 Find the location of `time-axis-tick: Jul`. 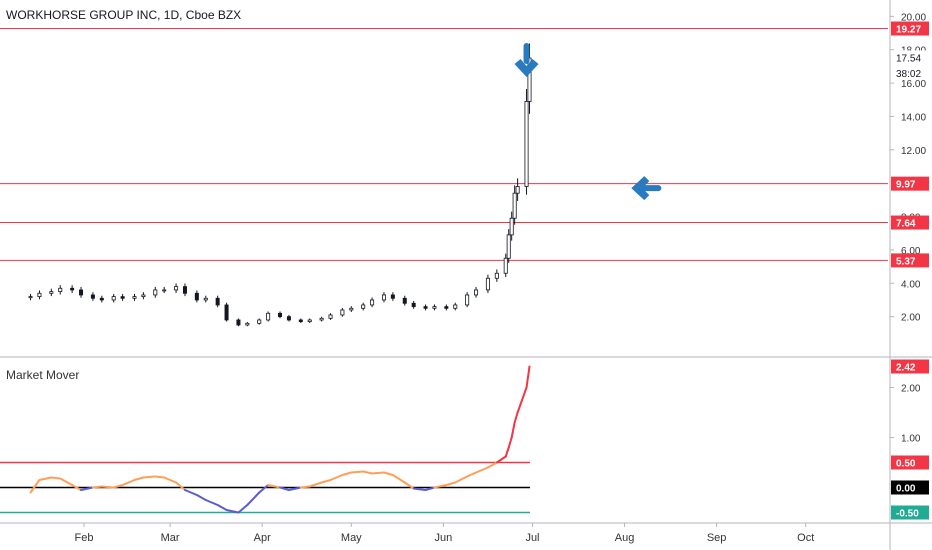

time-axis-tick: Jul is located at coordinates (532, 538).